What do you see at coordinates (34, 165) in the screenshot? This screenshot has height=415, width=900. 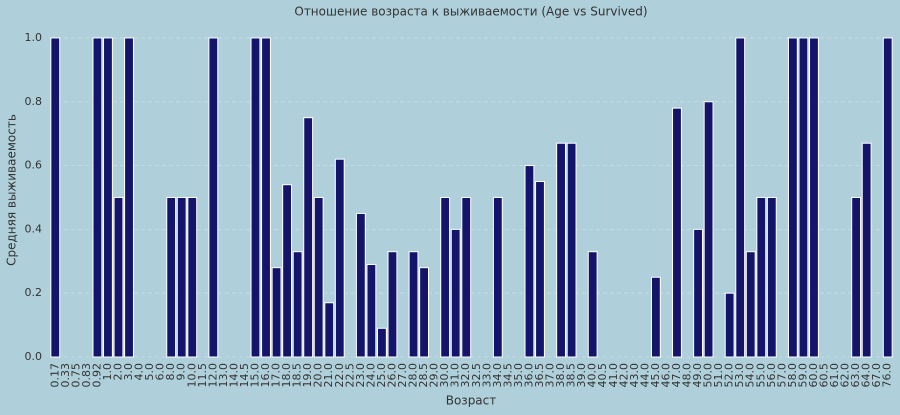 I see `y-tick-label: 0.6` at bounding box center [34, 165].